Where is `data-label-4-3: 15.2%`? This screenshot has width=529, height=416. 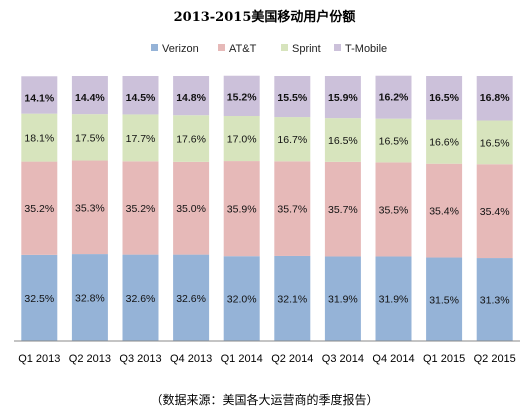
data-label-4-3: 15.2% is located at coordinates (242, 98).